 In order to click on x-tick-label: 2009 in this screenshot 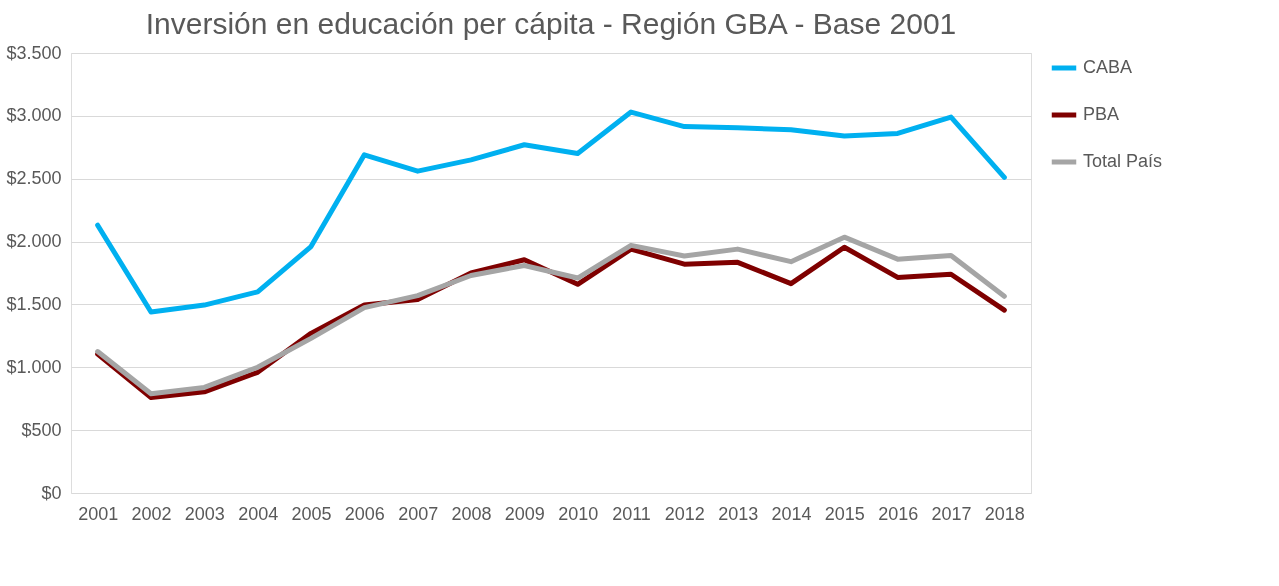, I will do `click(524, 513)`.